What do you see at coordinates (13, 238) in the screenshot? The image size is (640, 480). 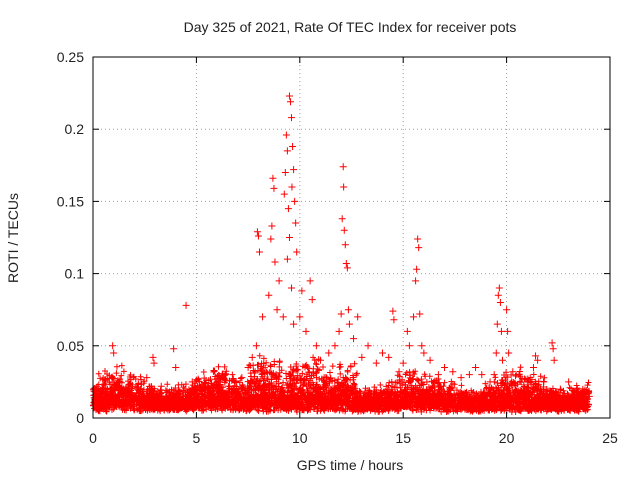 I see `y-axis-label: ROTI / TECUs` at bounding box center [13, 238].